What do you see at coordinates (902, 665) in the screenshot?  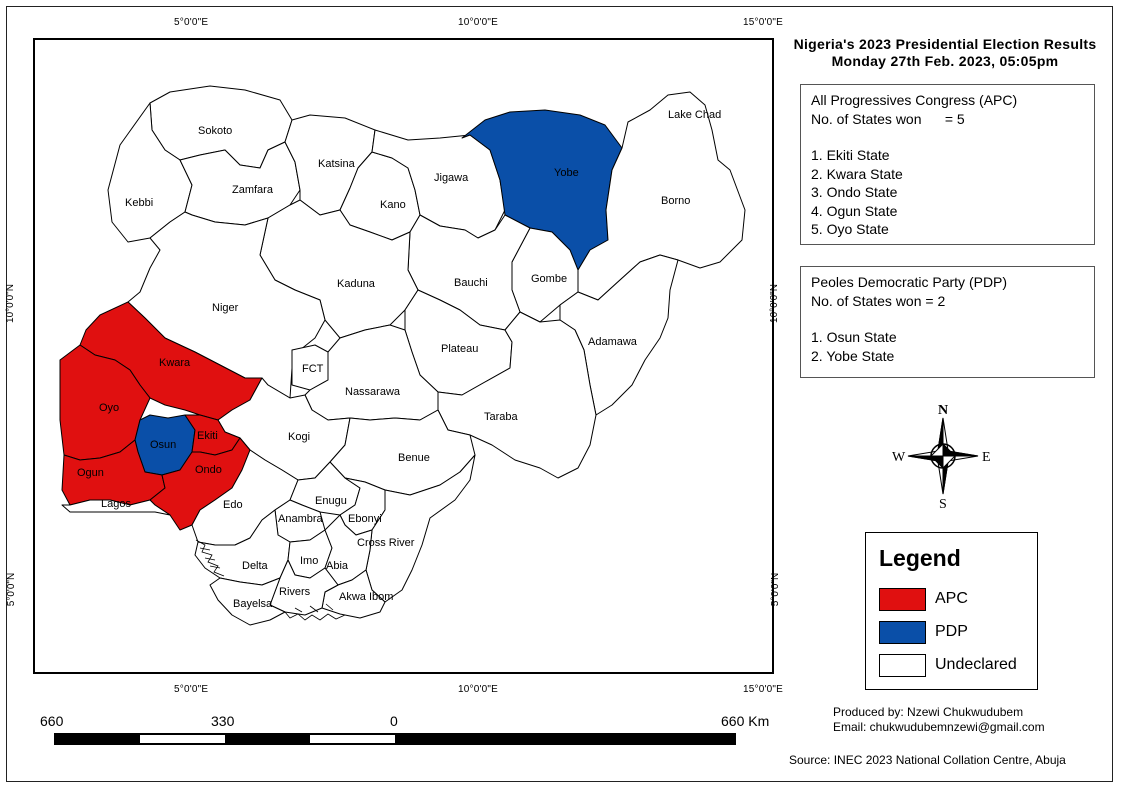 I see `legend-swatch-undeclared` at bounding box center [902, 665].